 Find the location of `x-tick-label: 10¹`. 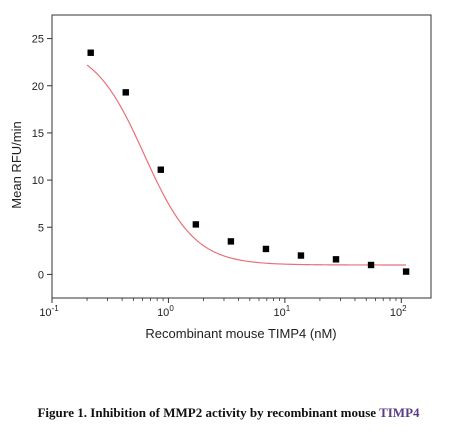

x-tick-label: 10¹ is located at coordinates (282, 311).